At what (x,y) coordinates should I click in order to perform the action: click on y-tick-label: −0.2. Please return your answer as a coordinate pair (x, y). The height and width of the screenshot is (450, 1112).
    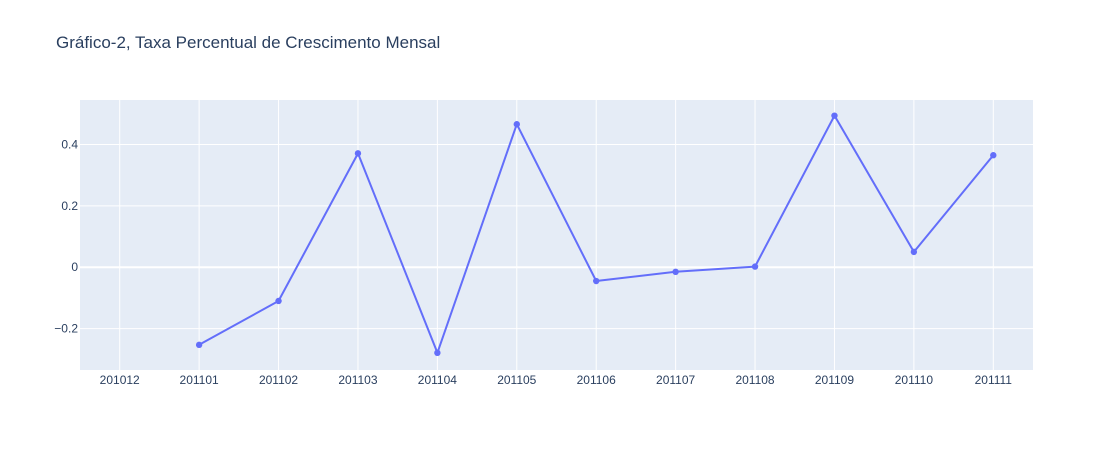
    Looking at the image, I should click on (66, 329).